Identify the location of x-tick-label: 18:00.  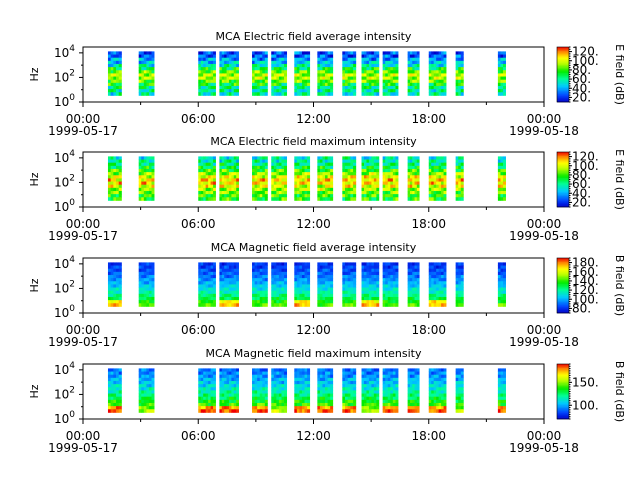
(428, 224).